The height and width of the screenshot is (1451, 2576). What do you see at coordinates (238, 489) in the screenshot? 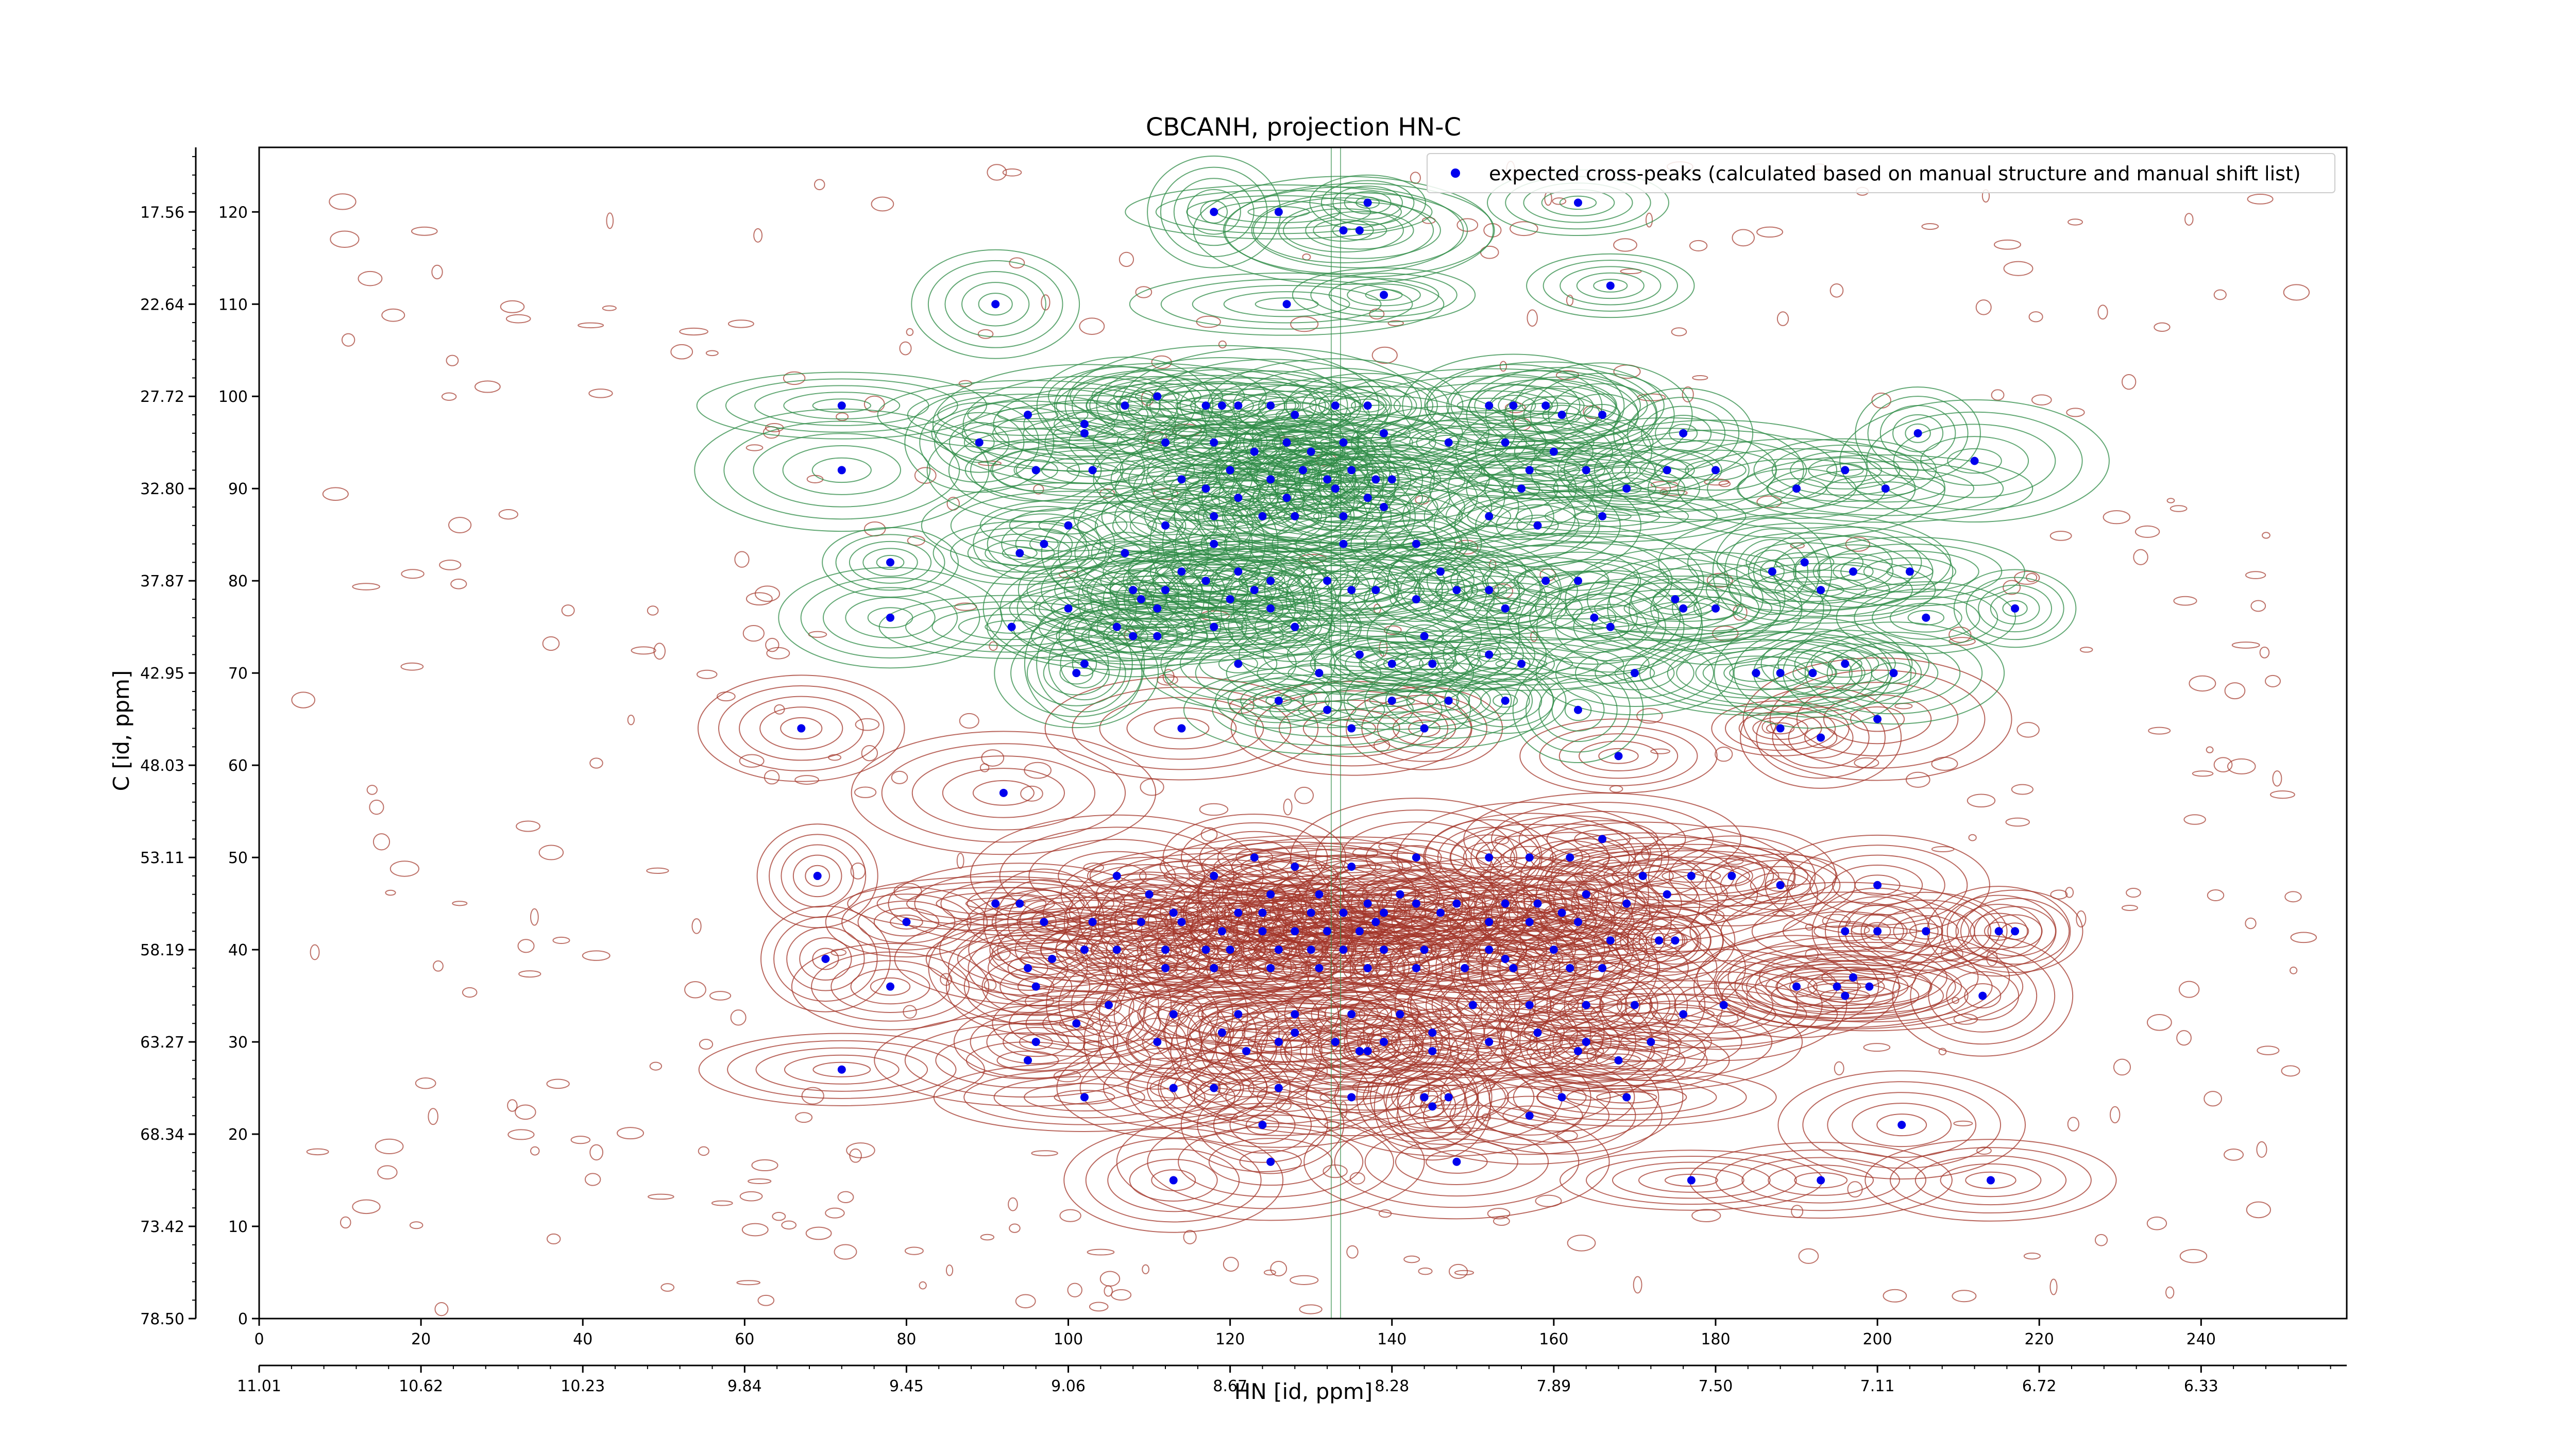
I see `y-tick-label: 90` at bounding box center [238, 489].